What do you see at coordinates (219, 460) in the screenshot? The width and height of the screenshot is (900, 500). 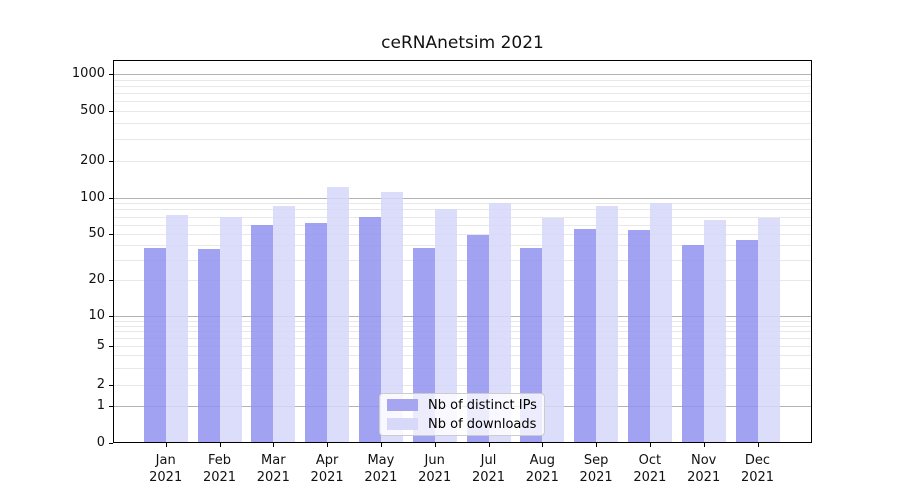 I see `x-tick-month: Feb` at bounding box center [219, 460].